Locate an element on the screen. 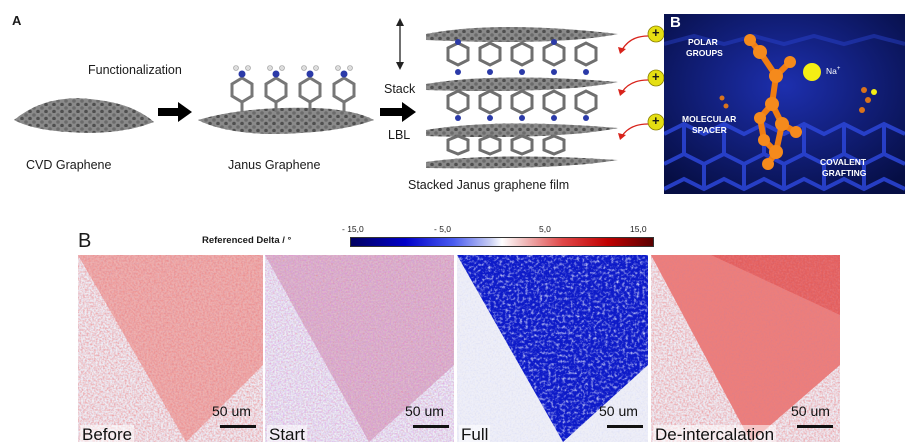 The height and width of the screenshot is (442, 908). map-label-full: Full is located at coordinates (475, 433).